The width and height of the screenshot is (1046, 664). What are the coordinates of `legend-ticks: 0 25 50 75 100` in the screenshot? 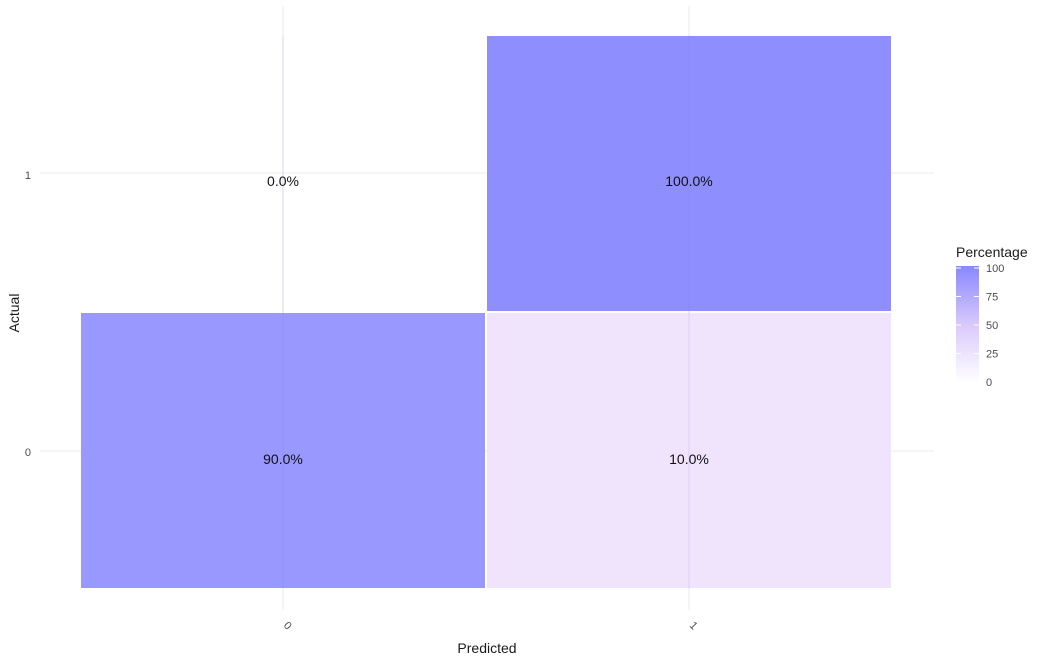 It's located at (980, 326).